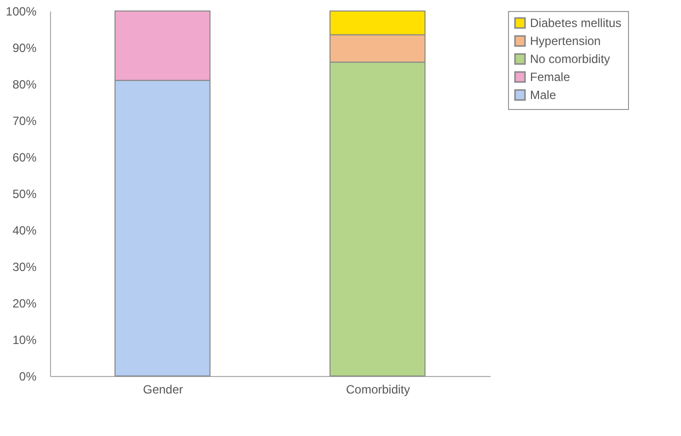 This screenshot has width=681, height=436. I want to click on y-tick-label: 10%, so click(24, 340).